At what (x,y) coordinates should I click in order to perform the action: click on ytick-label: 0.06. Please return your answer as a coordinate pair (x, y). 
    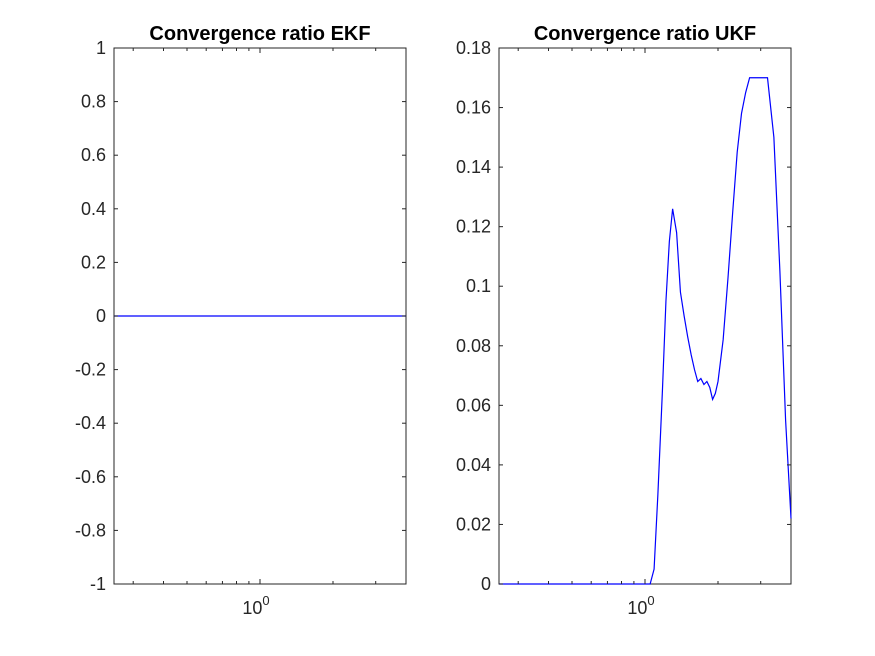
    Looking at the image, I should click on (473, 405).